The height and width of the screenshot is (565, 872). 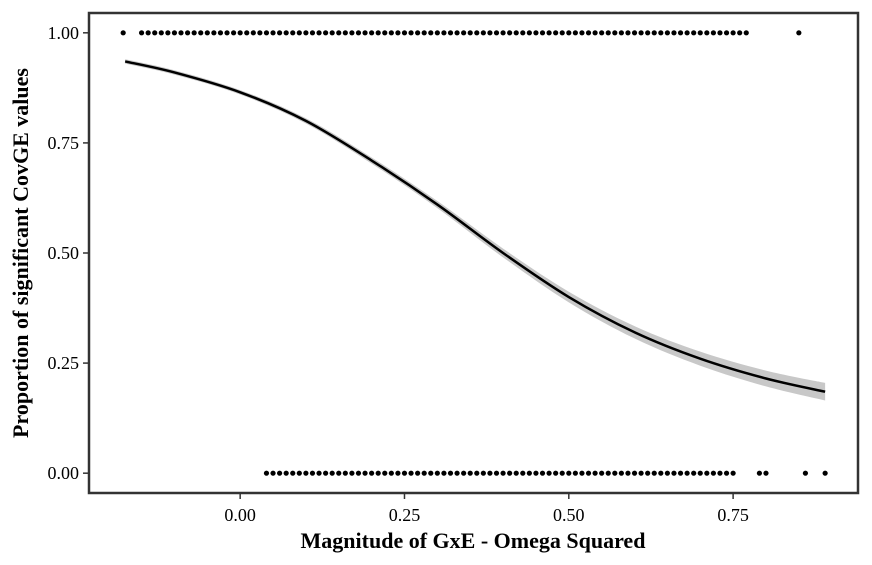 I want to click on x-tick-label: 0.75, so click(x=733, y=515).